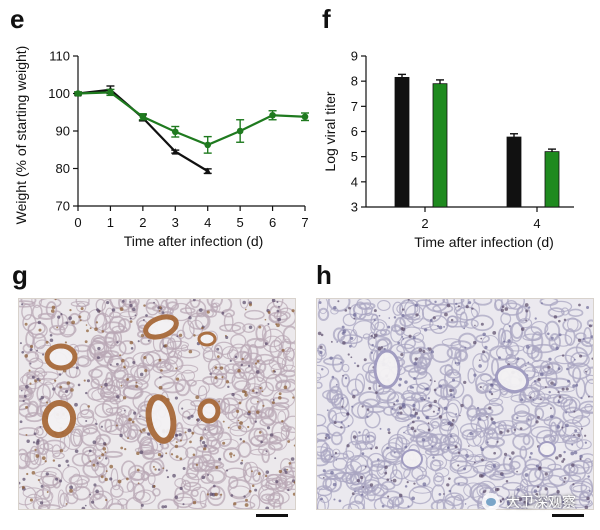  I want to click on panel-letter-e: e, so click(17, 19).